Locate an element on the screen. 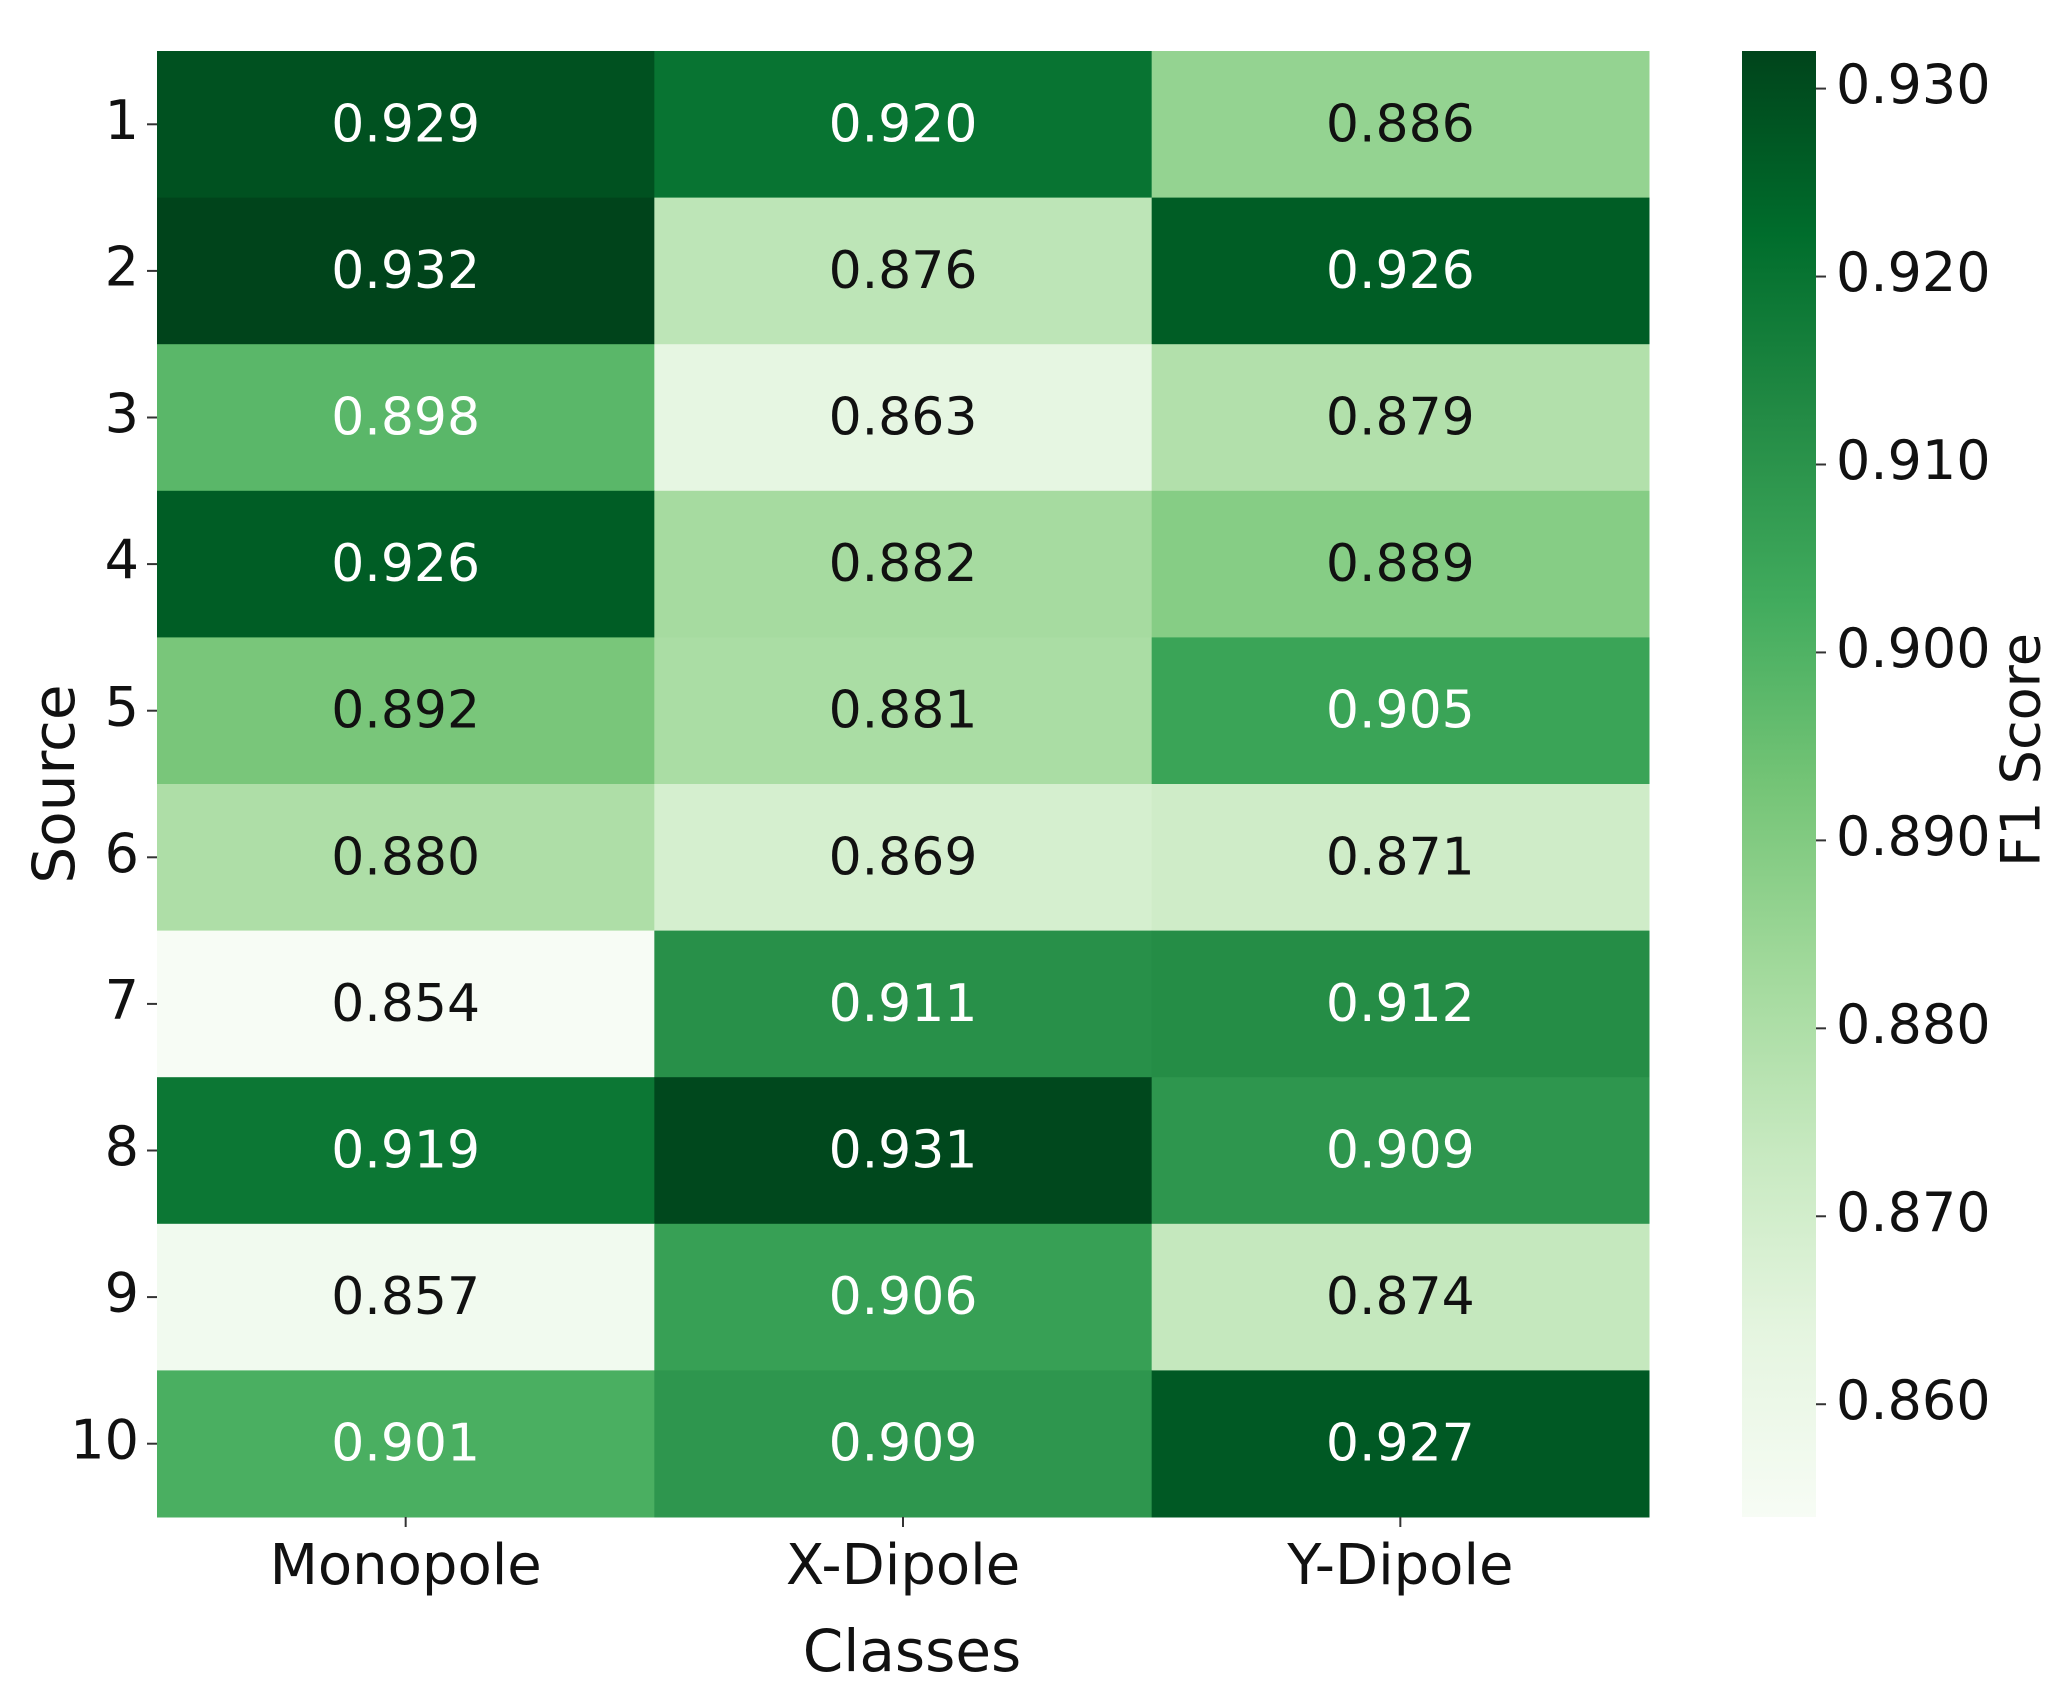 Image resolution: width=2070 pixels, height=1699 pixels. cell-label: 0.882 is located at coordinates (903, 564).